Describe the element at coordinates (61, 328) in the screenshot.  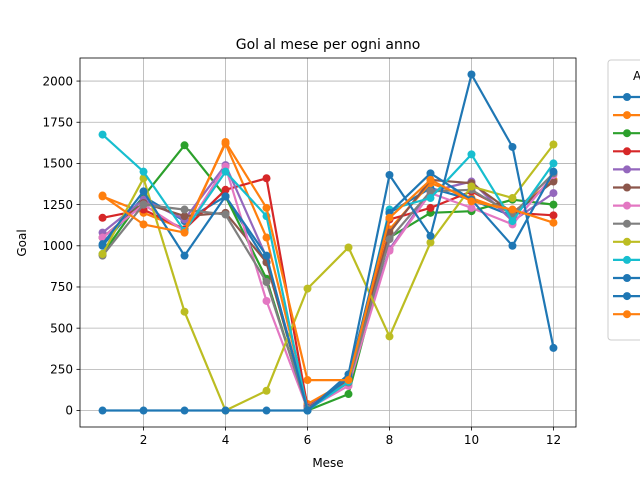
I see `y-tick-label: 500` at that location.